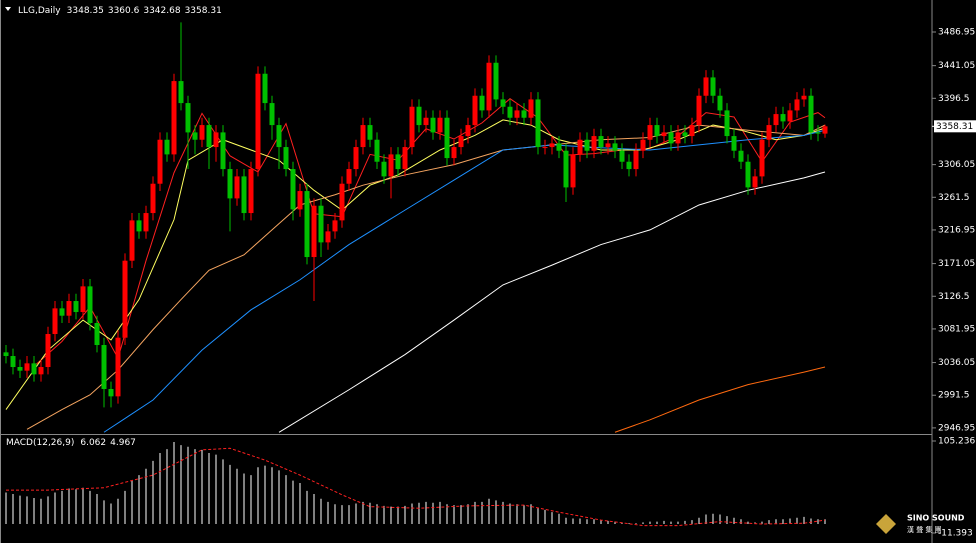 The height and width of the screenshot is (543, 976). Describe the element at coordinates (956, 230) in the screenshot. I see `y-tick-label: 3216.95` at that location.